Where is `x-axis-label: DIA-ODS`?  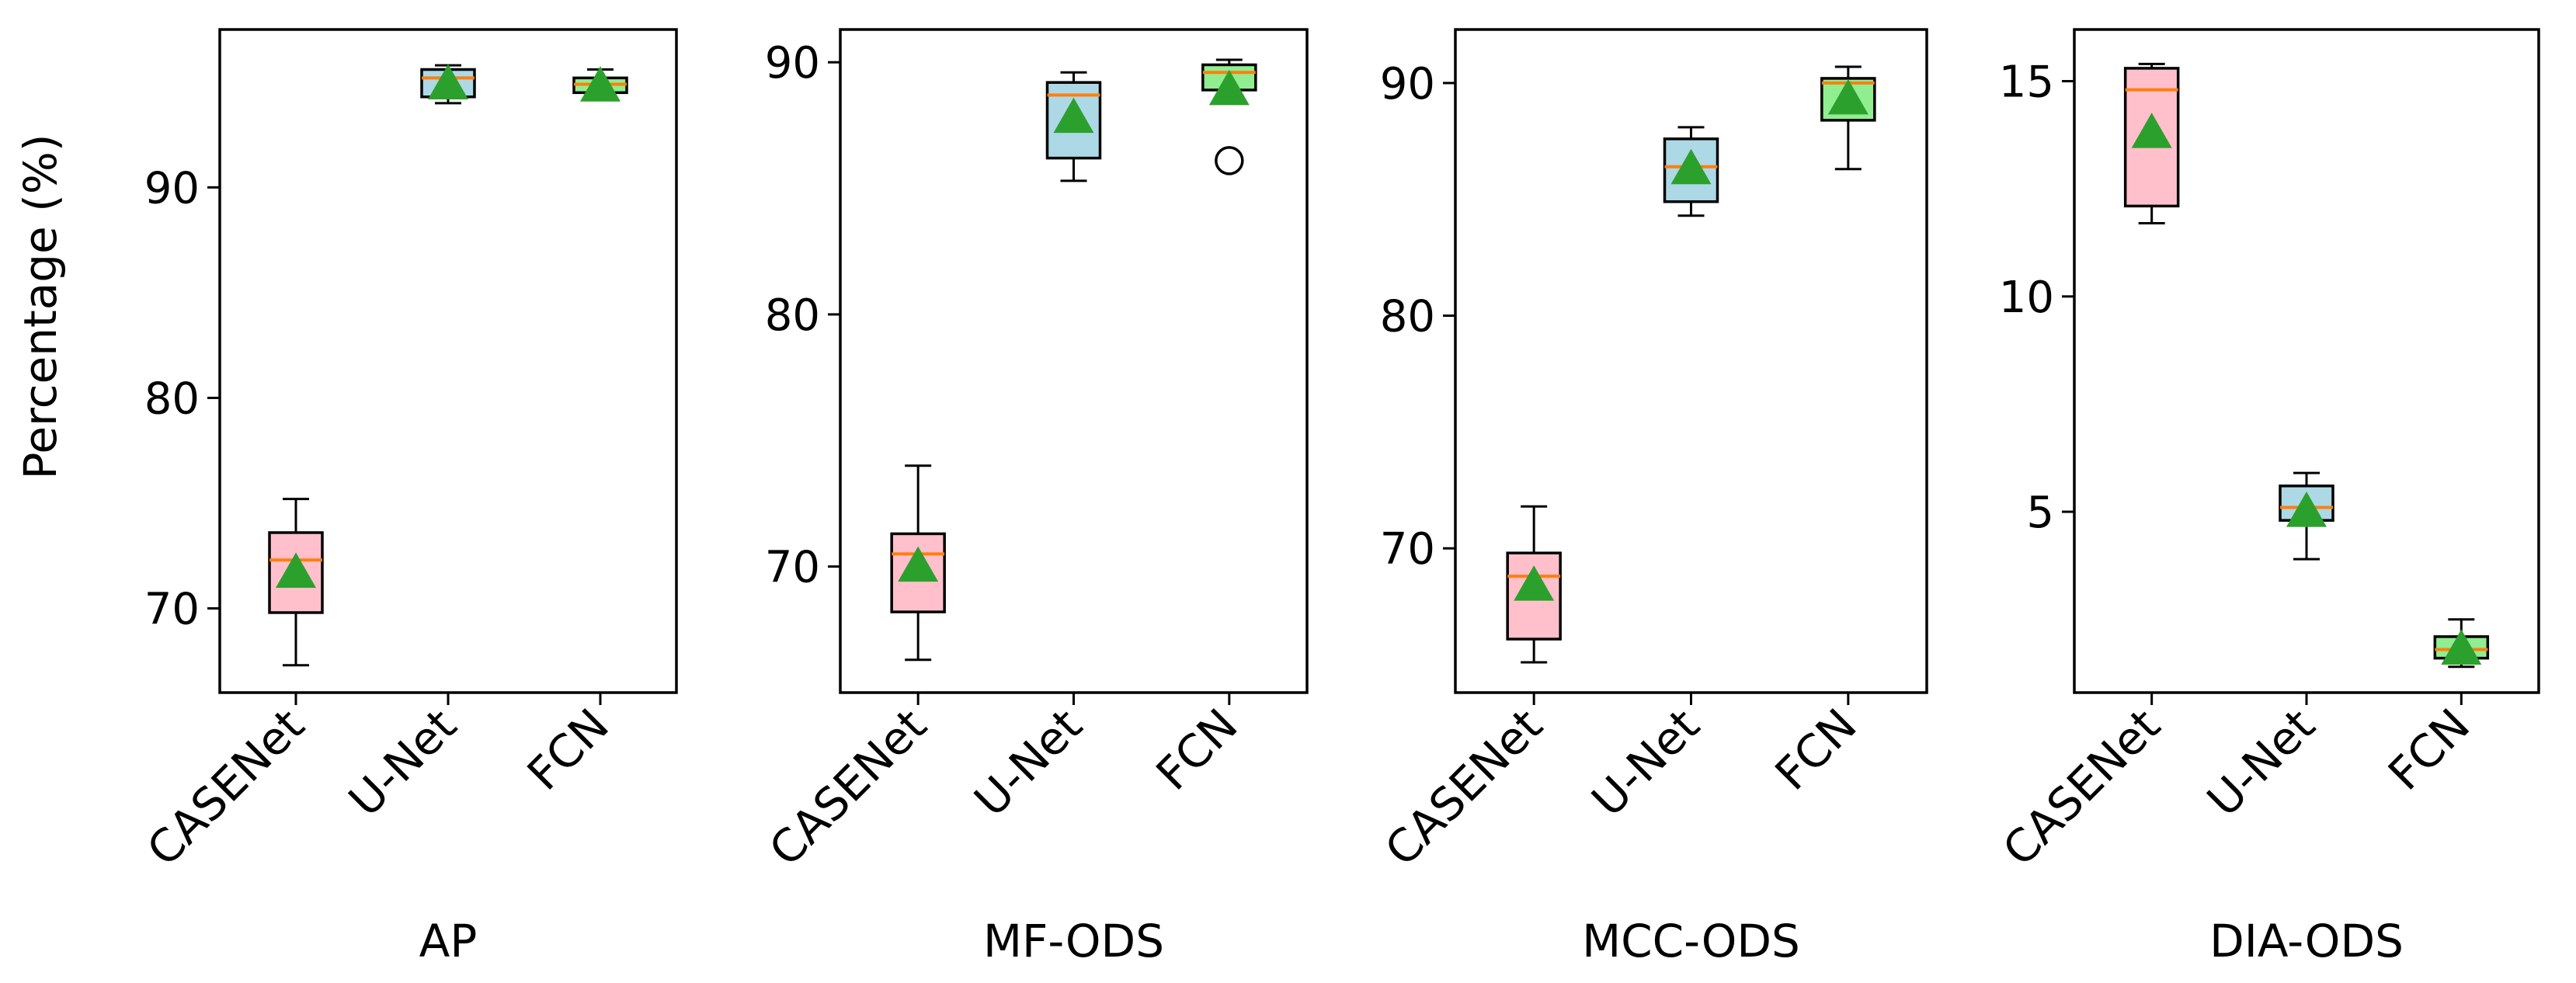
x-axis-label: DIA-ODS is located at coordinates (2306, 941).